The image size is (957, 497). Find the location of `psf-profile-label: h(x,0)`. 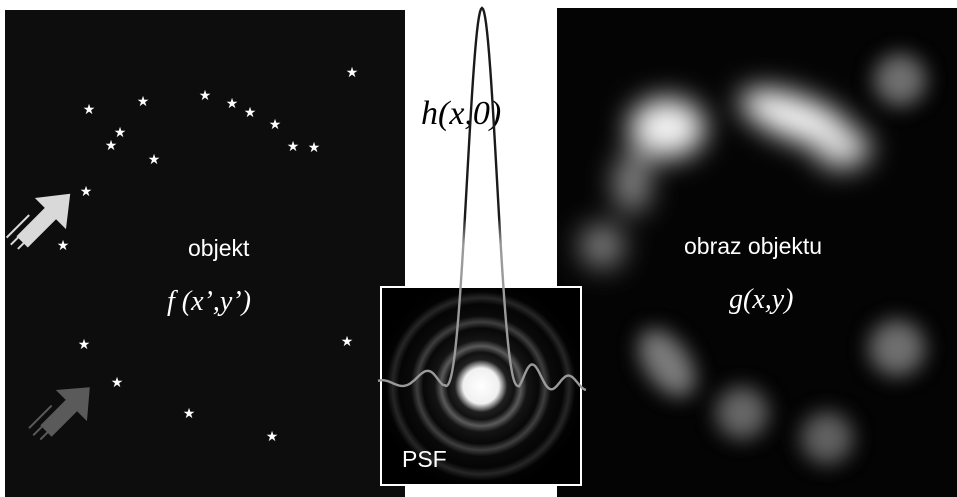

psf-profile-label: h(x,0) is located at coordinates (461, 113).